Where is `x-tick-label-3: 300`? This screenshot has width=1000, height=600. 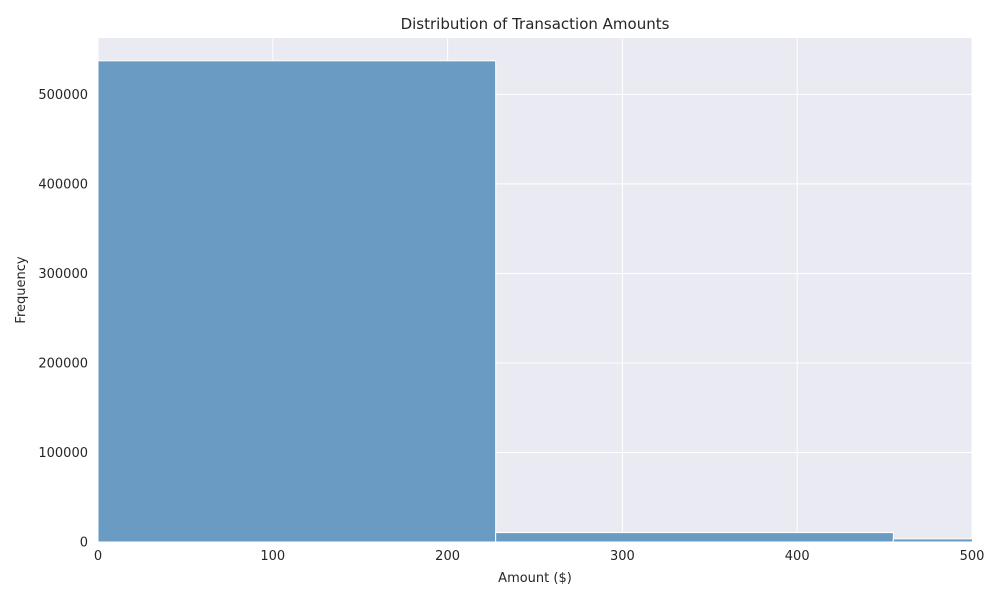
x-tick-label-3: 300 is located at coordinates (622, 556).